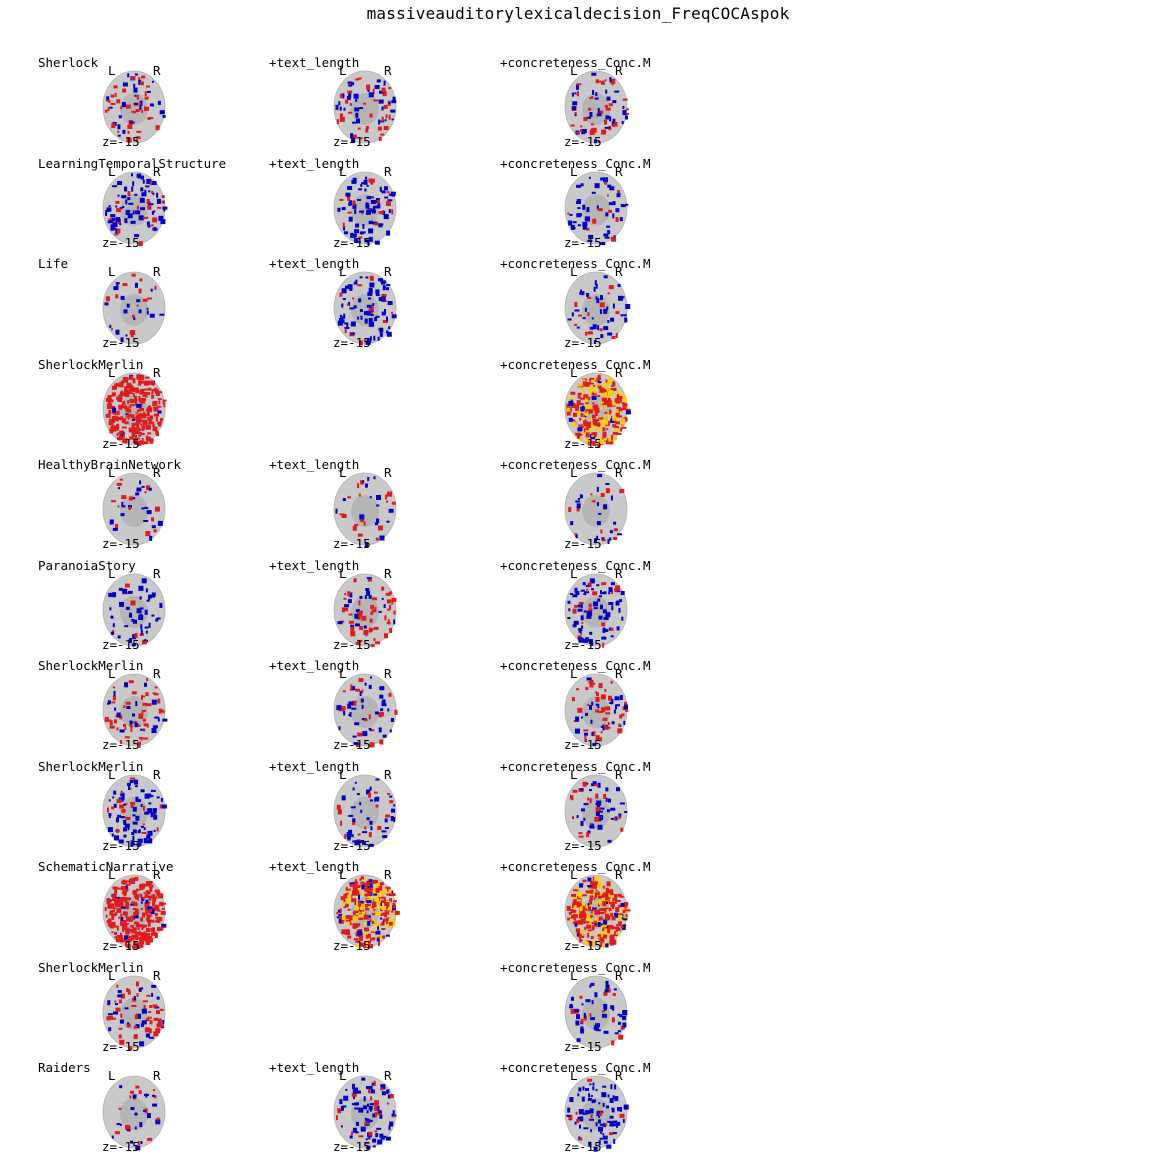 The image size is (1170, 1176). Describe the element at coordinates (575, 665) in the screenshot. I see `panel-label: +concreteness_Conc.M` at that location.